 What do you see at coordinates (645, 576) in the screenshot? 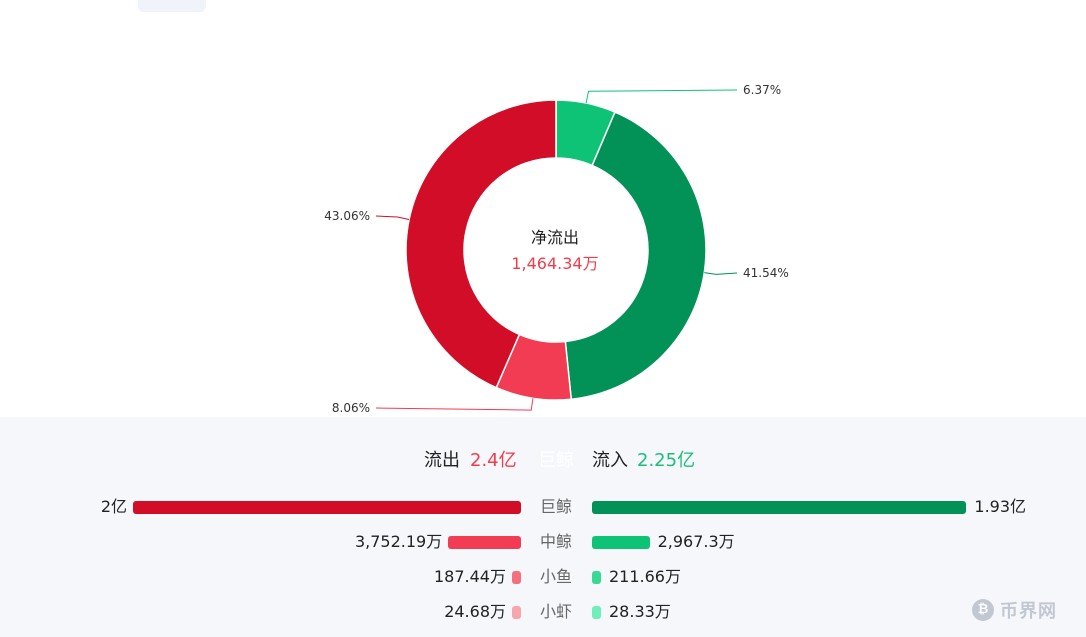
I see `inflow-amount: 211.66万` at bounding box center [645, 576].